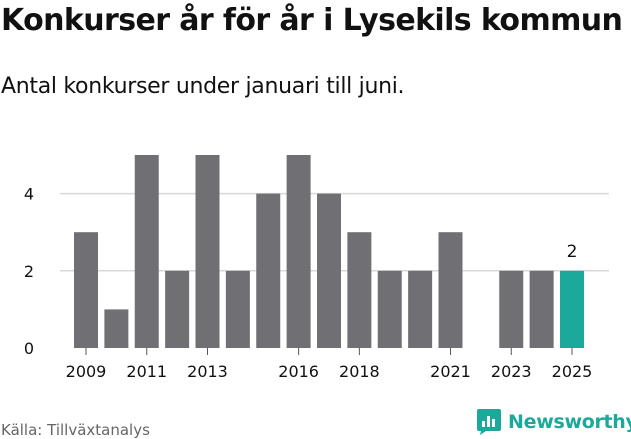 This screenshot has width=631, height=439. I want to click on x-tick-label: 2013, so click(207, 371).